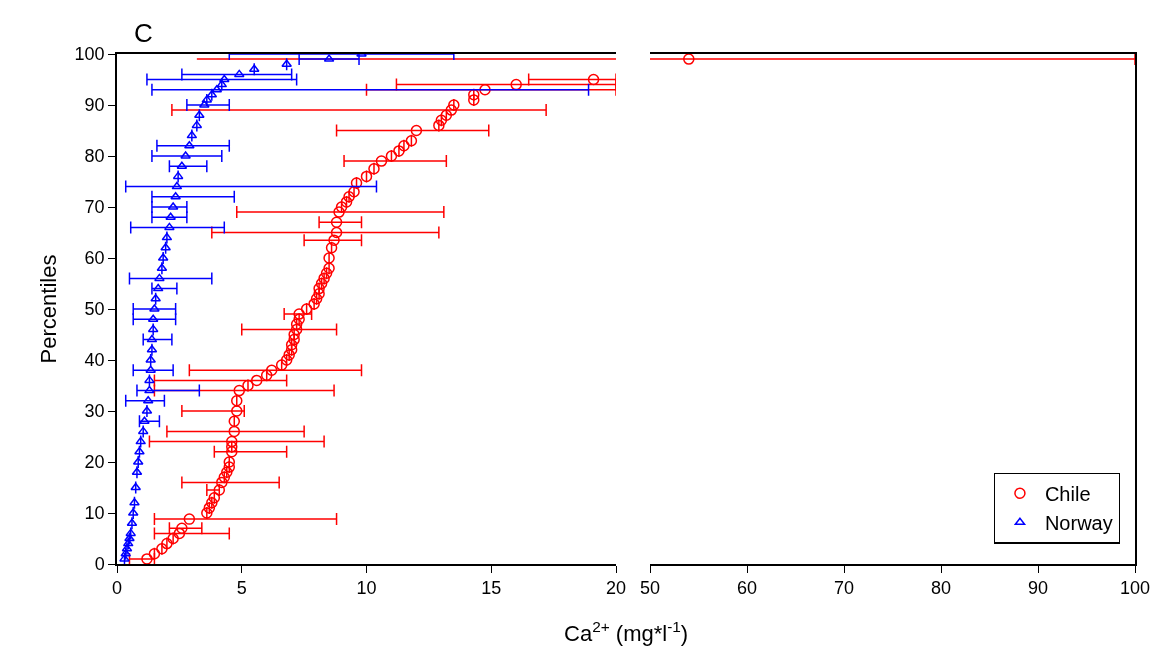 This screenshot has height=662, width=1158. Describe the element at coordinates (1067, 494) in the screenshot. I see `legend-label: Chile` at that location.